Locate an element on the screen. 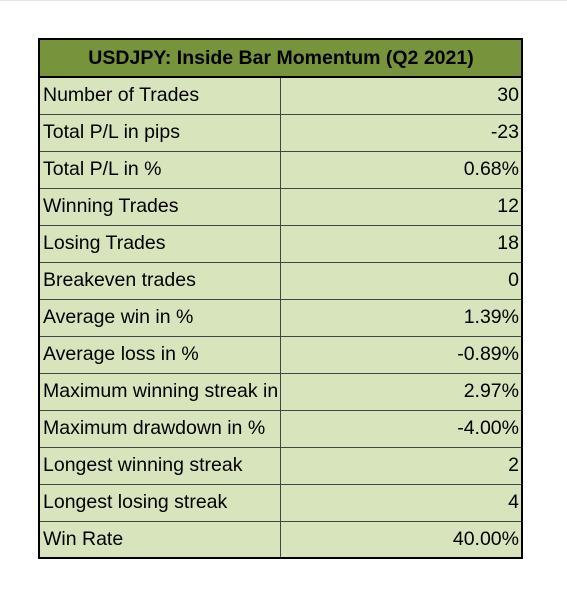 Image resolution: width=567 pixels, height=609 pixels. table-row: Win Rate 40.00% is located at coordinates (280, 539).